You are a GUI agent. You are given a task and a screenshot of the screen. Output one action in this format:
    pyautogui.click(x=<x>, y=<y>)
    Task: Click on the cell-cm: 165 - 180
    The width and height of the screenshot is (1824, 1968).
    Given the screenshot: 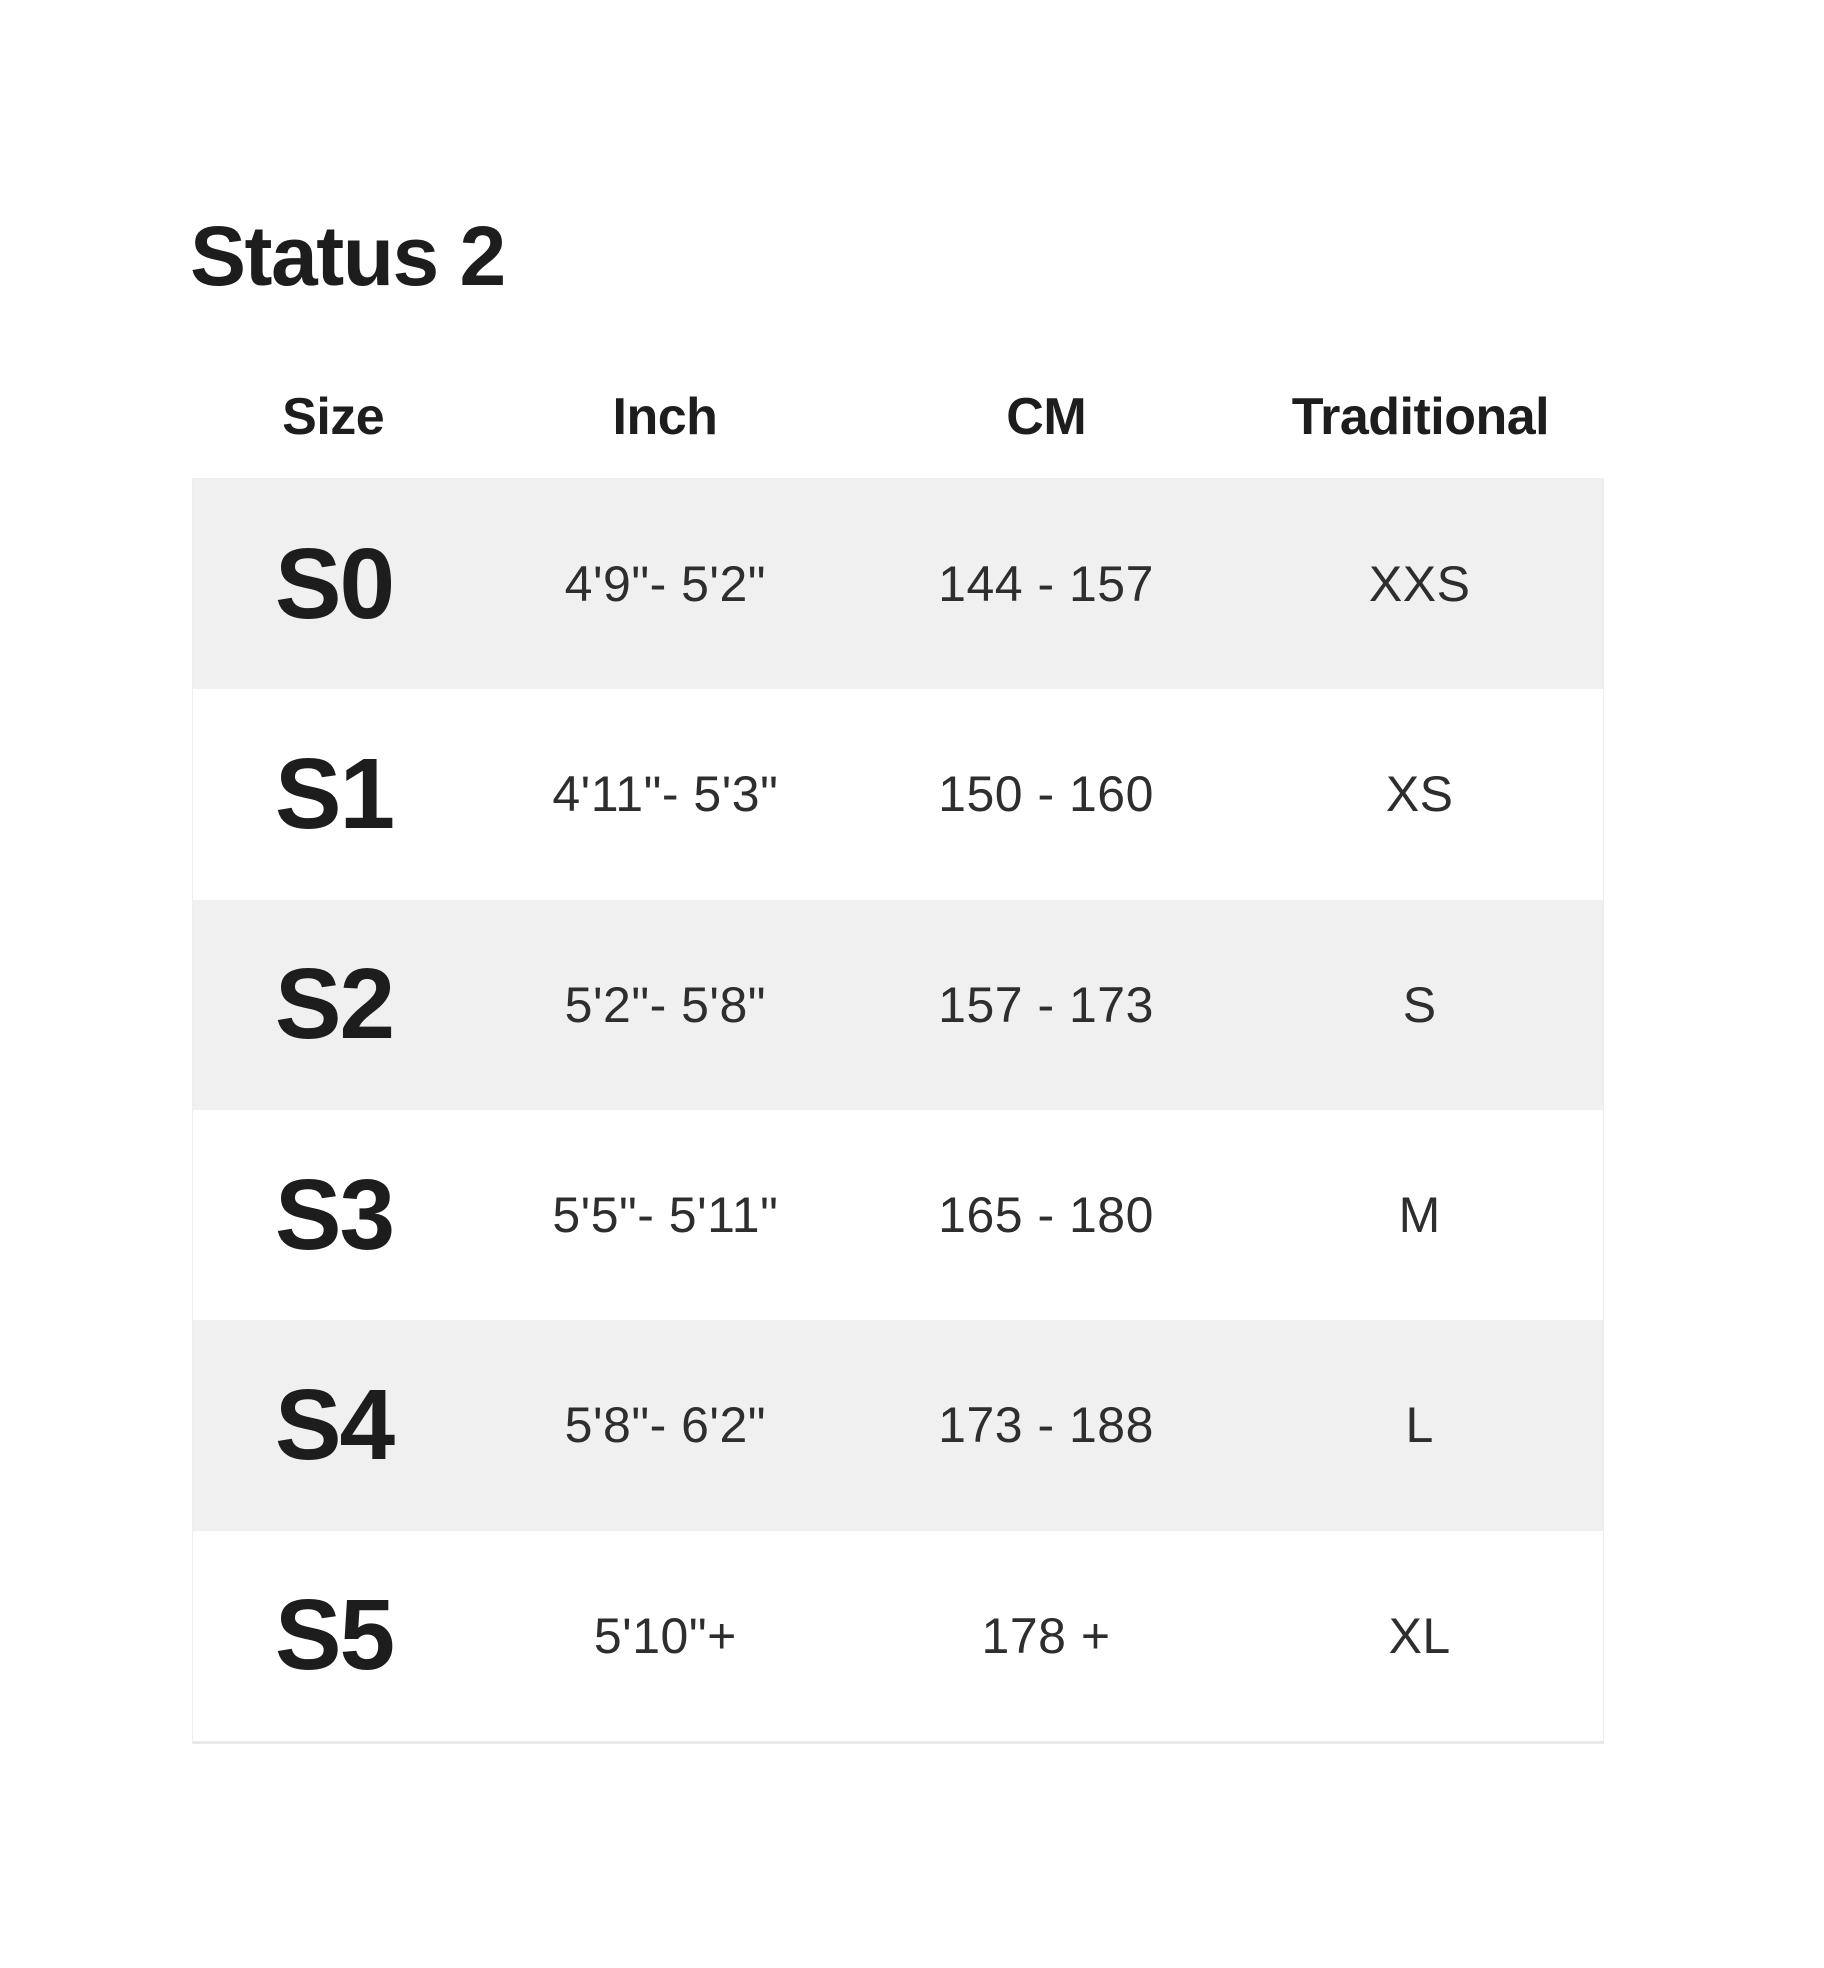 What is the action you would take?
    pyautogui.click(x=1046, y=1215)
    